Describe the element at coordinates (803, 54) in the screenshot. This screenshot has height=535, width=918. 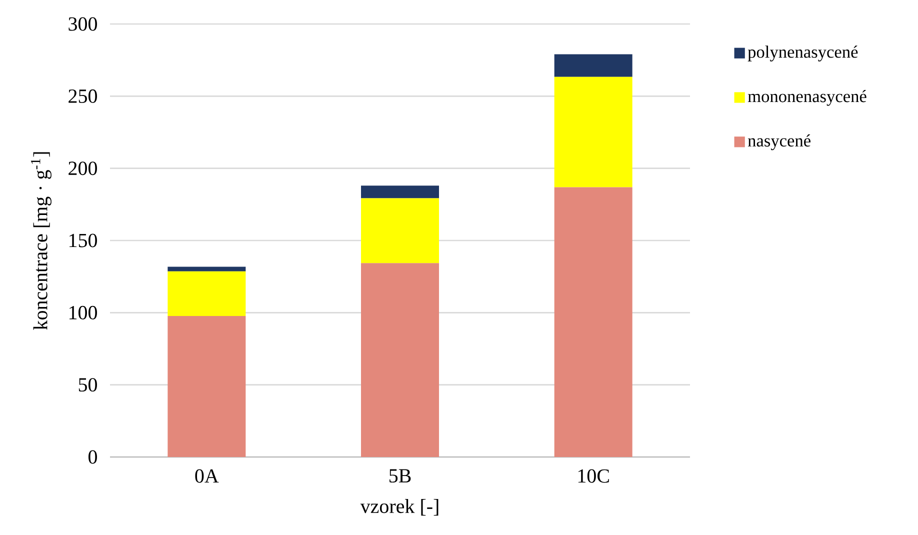
I see `legend-label: polynenasycené` at that location.